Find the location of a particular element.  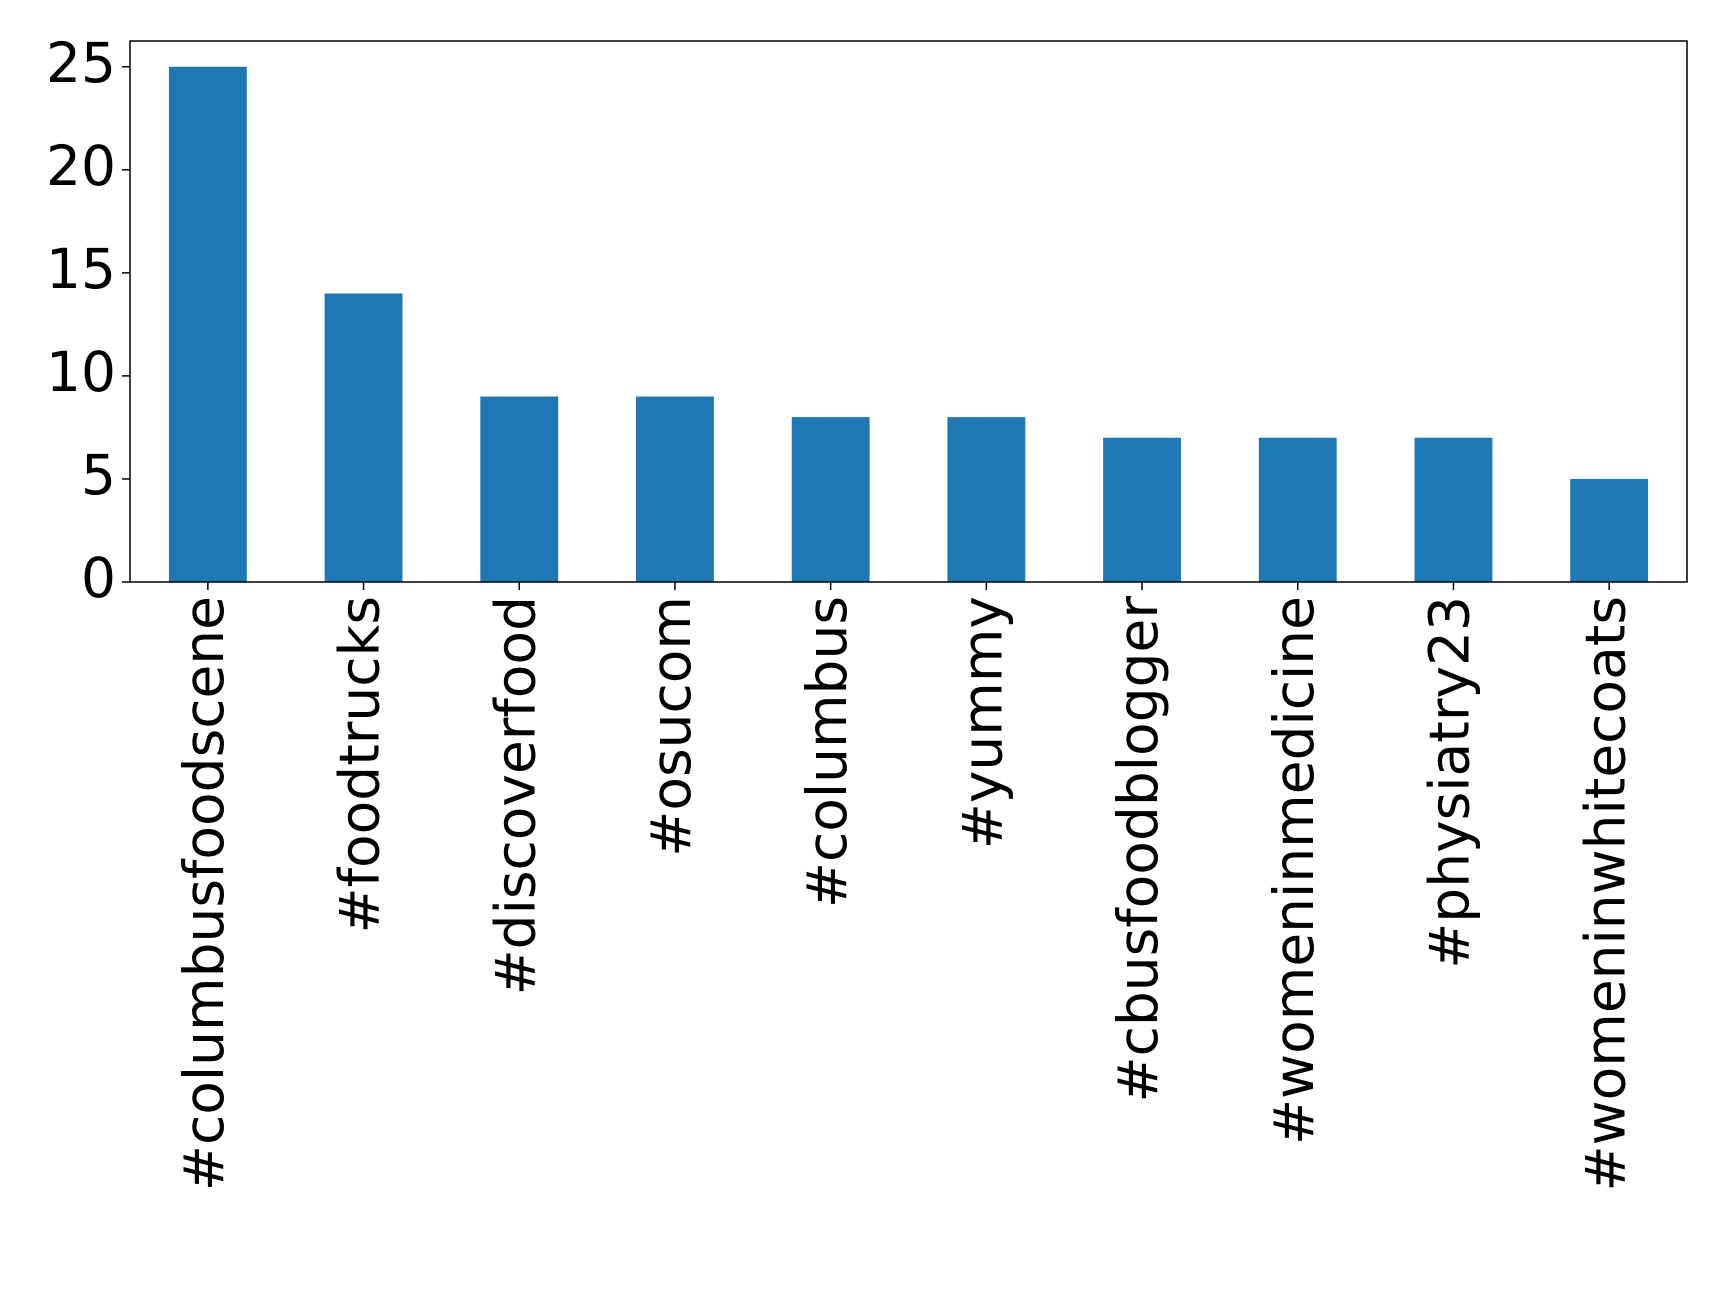

y-tick-label: 5 is located at coordinates (98, 475).